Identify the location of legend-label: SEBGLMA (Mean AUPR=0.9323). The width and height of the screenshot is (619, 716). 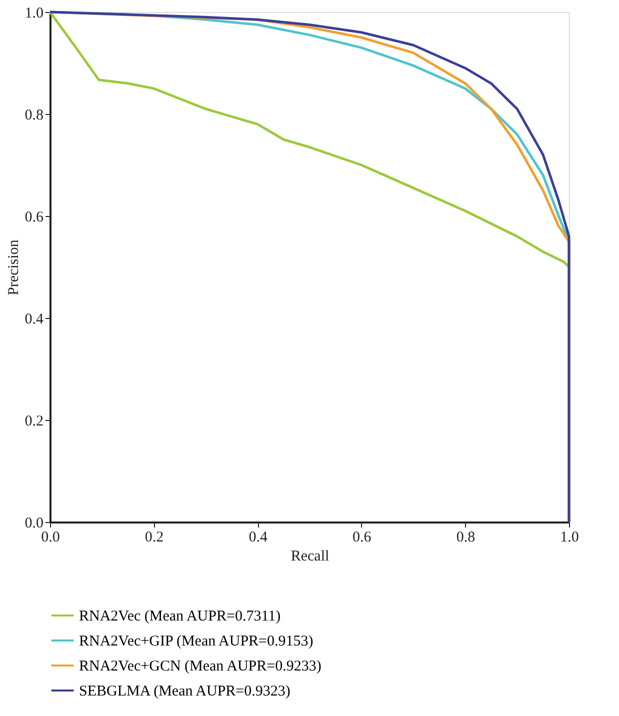
(184, 692).